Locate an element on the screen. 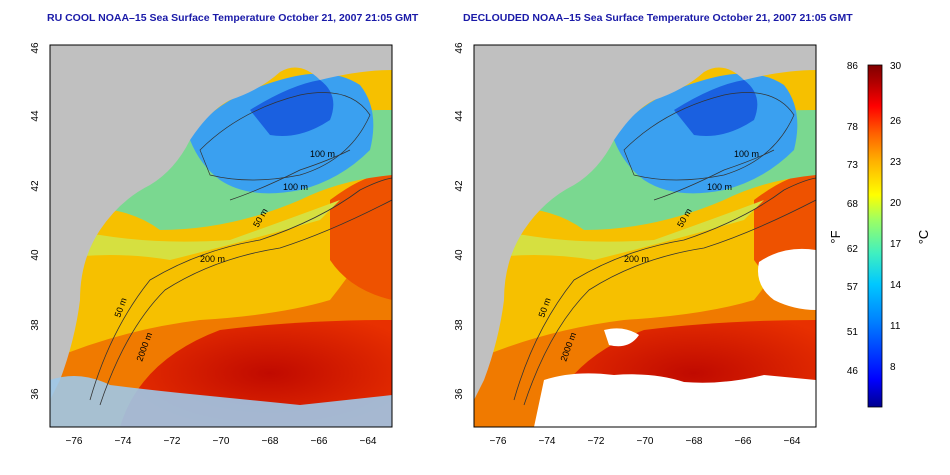 This screenshot has width=950, height=475. c-tick-label: 8 is located at coordinates (893, 367).